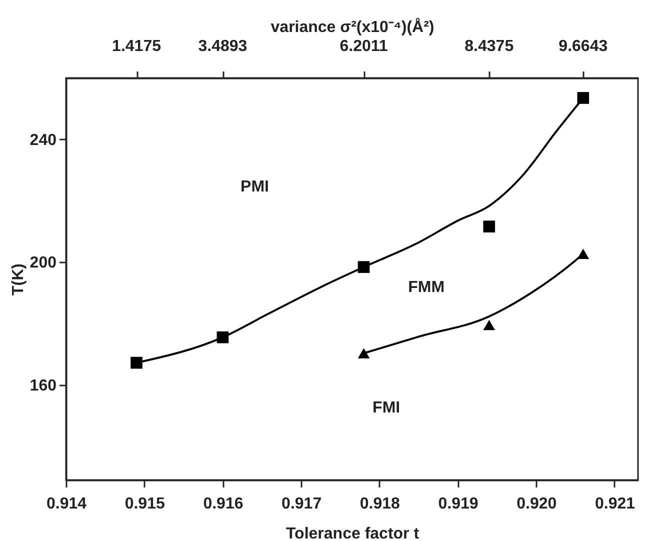  Describe the element at coordinates (137, 46) in the screenshot. I see `annotation: 1.4175` at that location.